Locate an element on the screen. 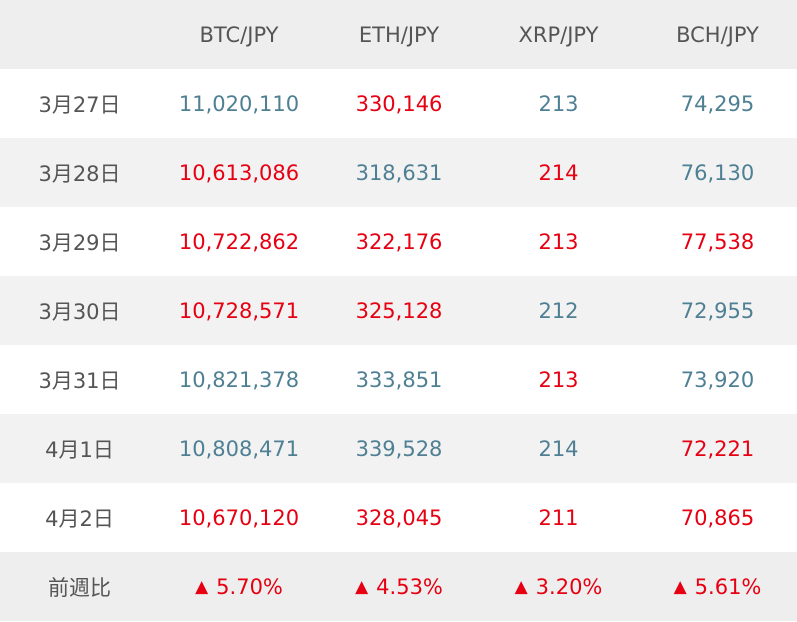 Image resolution: width=797 pixels, height=622 pixels. price-eth: 333,851 is located at coordinates (399, 379).